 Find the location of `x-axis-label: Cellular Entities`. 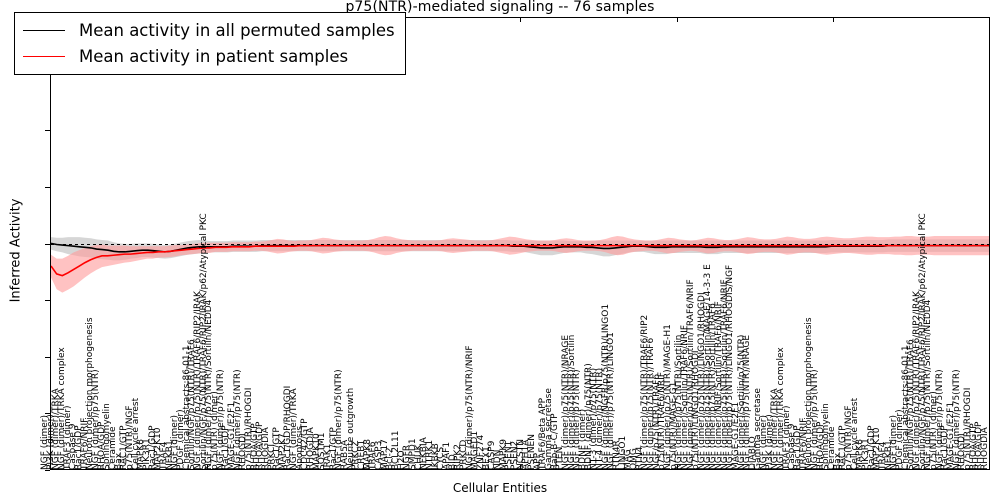

x-axis-label: Cellular Entities is located at coordinates (500, 488).